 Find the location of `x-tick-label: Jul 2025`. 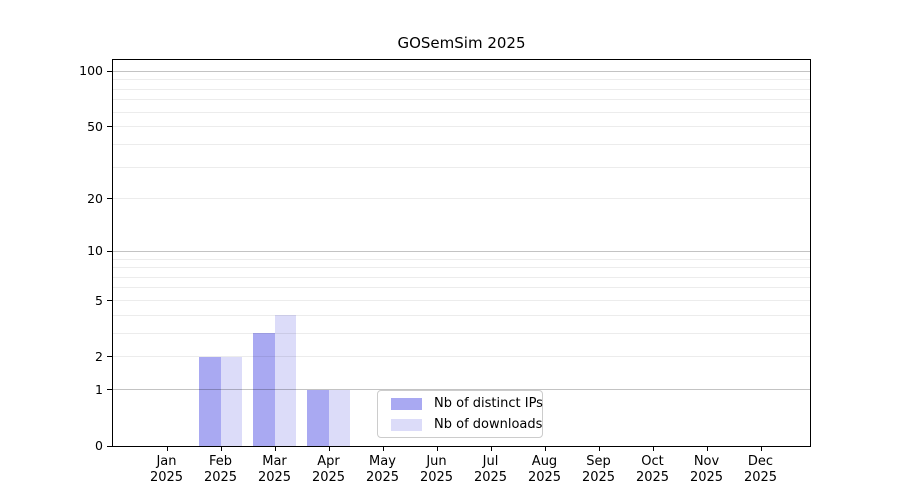

x-tick-label: Jul 2025 is located at coordinates (491, 470).